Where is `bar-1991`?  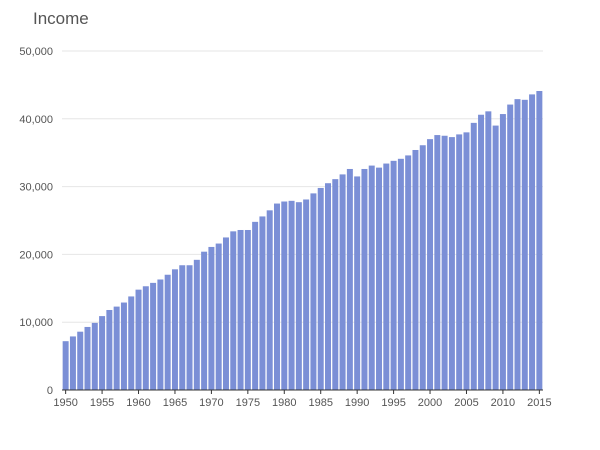 bar-1991 is located at coordinates (364, 279).